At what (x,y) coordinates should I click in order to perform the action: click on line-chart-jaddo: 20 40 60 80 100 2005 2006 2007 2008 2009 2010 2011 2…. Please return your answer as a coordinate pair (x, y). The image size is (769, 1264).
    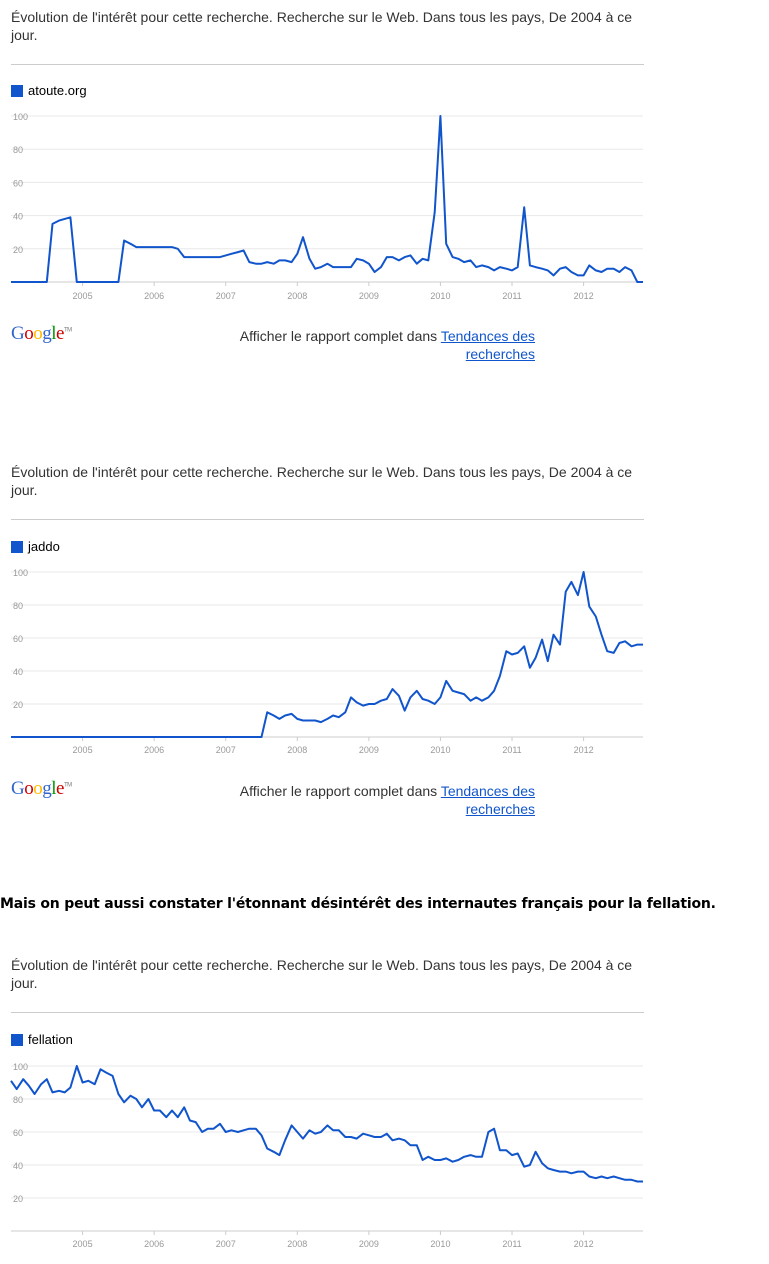
    Looking at the image, I should click on (327, 661).